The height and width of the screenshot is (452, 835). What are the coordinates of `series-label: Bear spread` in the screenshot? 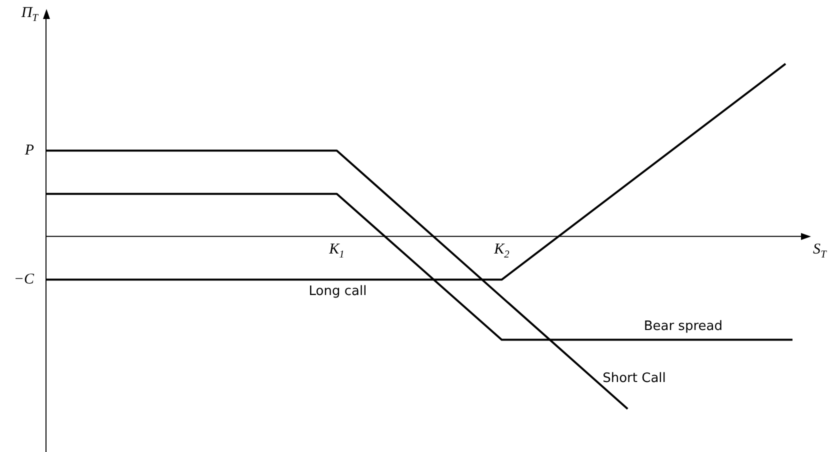 It's located at (683, 326).